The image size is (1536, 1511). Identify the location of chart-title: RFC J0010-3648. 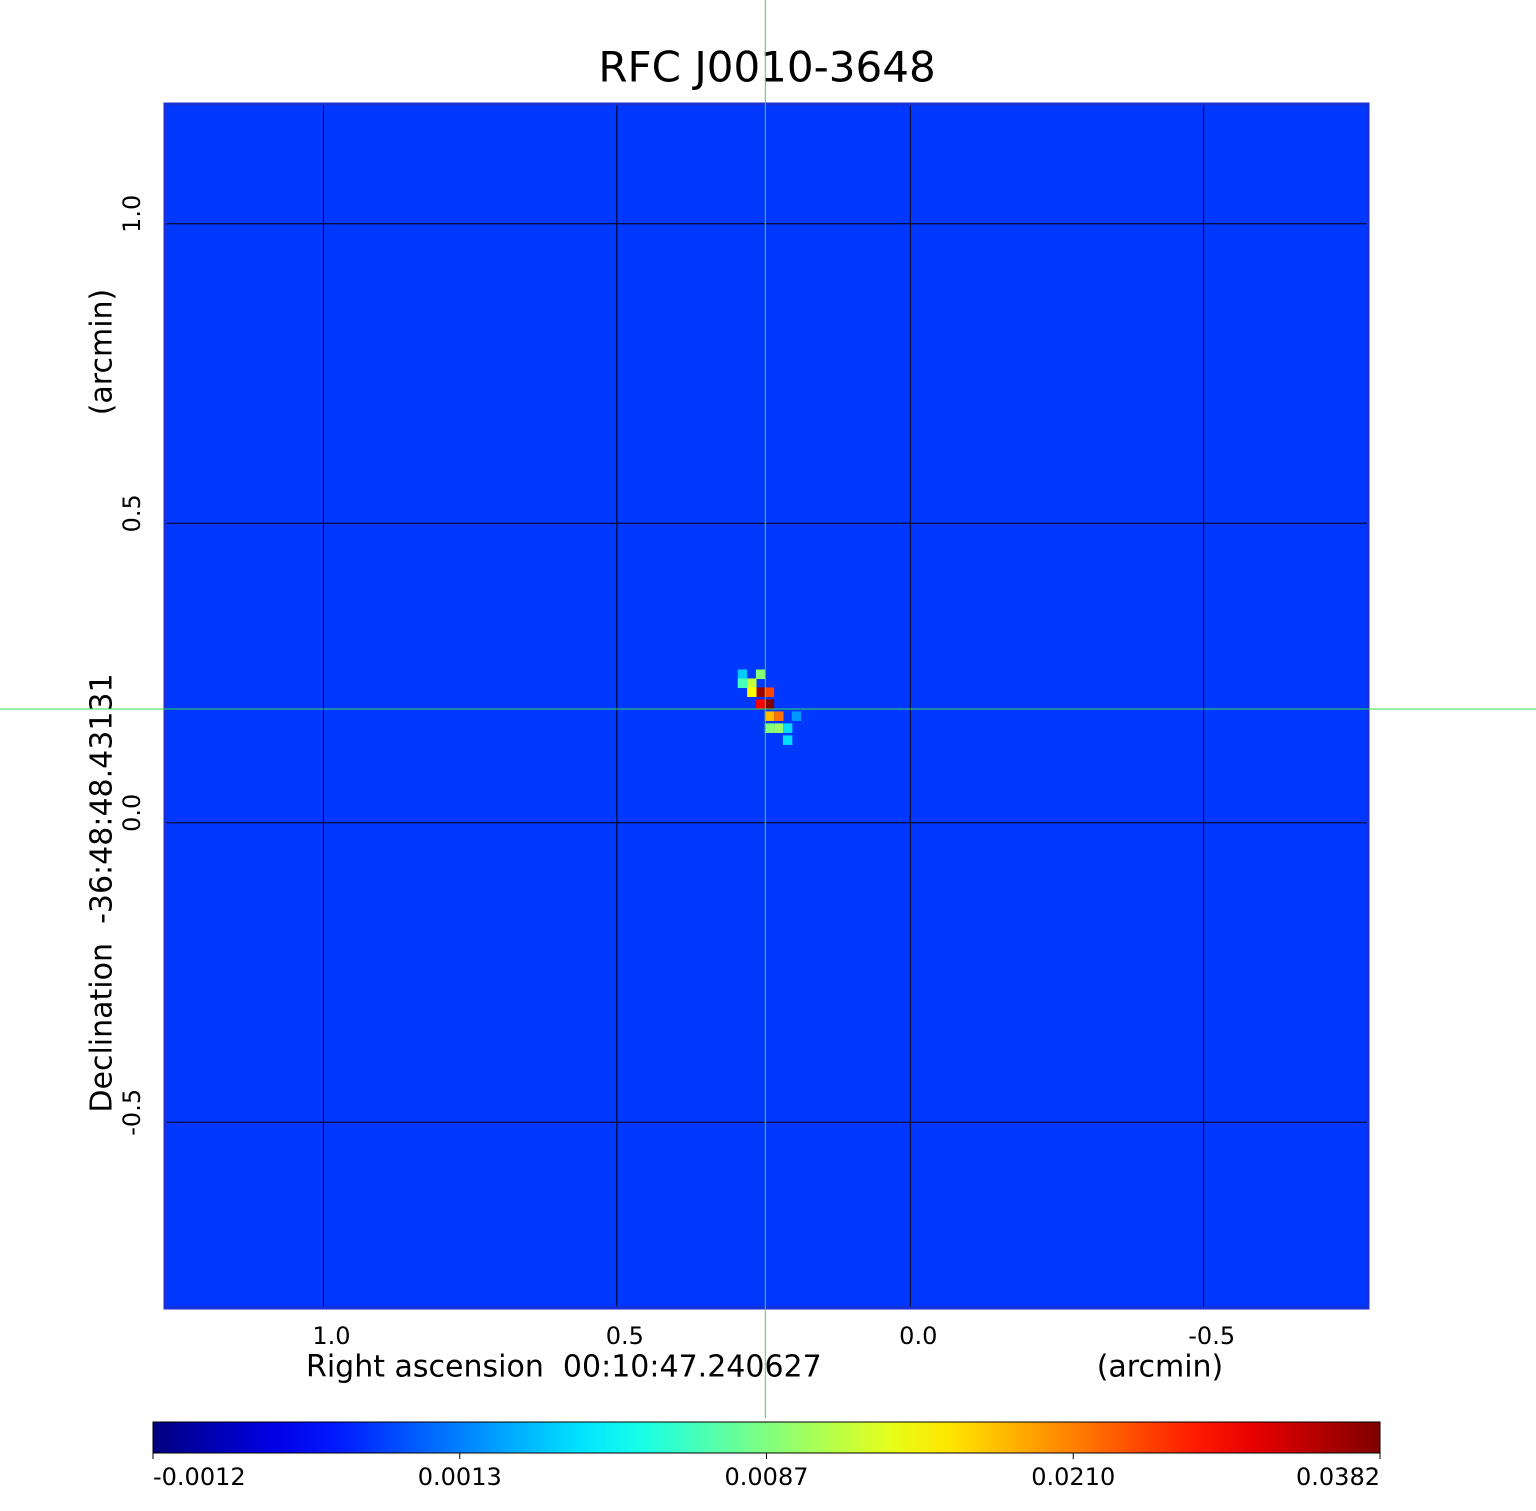
(766, 67).